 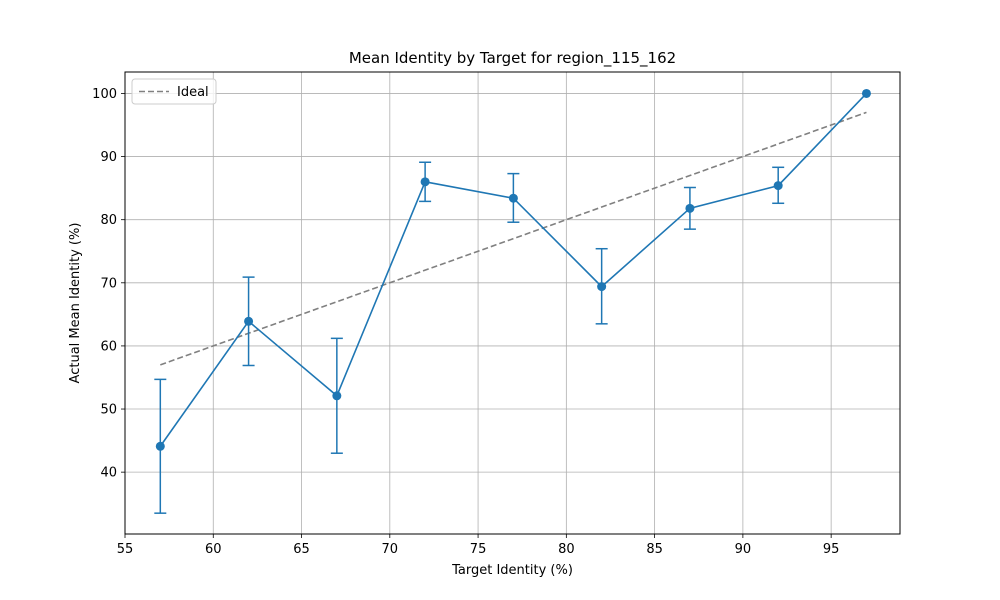 I want to click on x-tick-label: 90, so click(x=743, y=549).